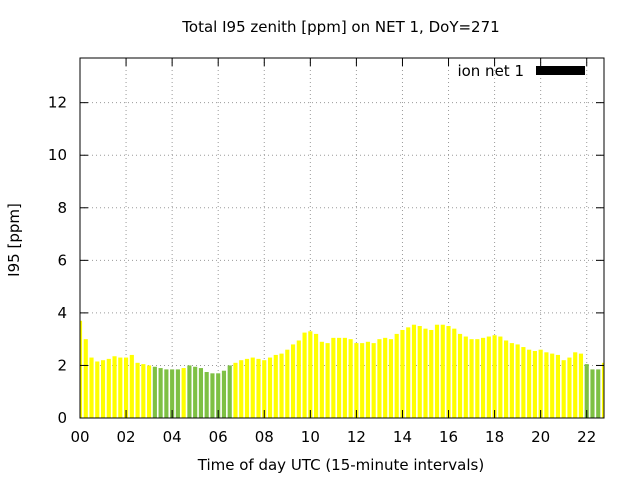 Image resolution: width=640 pixels, height=480 pixels. I want to click on y-tick-label: 0, so click(62, 418).